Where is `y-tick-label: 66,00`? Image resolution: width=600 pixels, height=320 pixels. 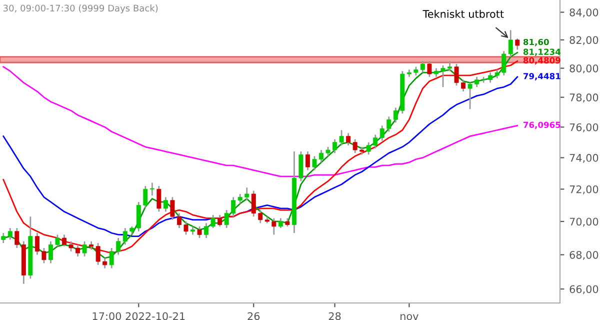 y-tick-label: 66,00 is located at coordinates (584, 289).